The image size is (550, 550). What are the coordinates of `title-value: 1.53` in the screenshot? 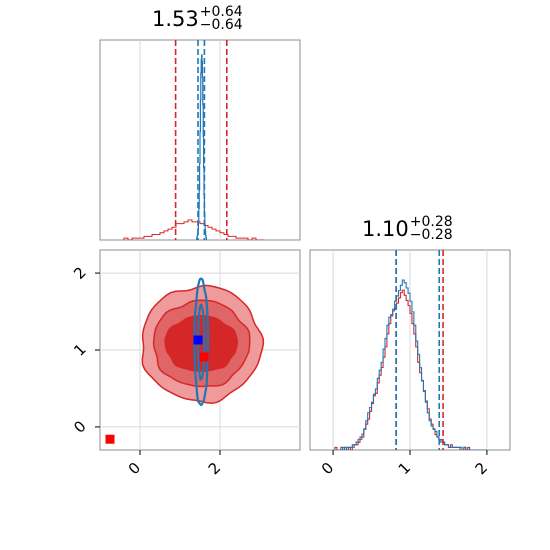 It's located at (175, 19).